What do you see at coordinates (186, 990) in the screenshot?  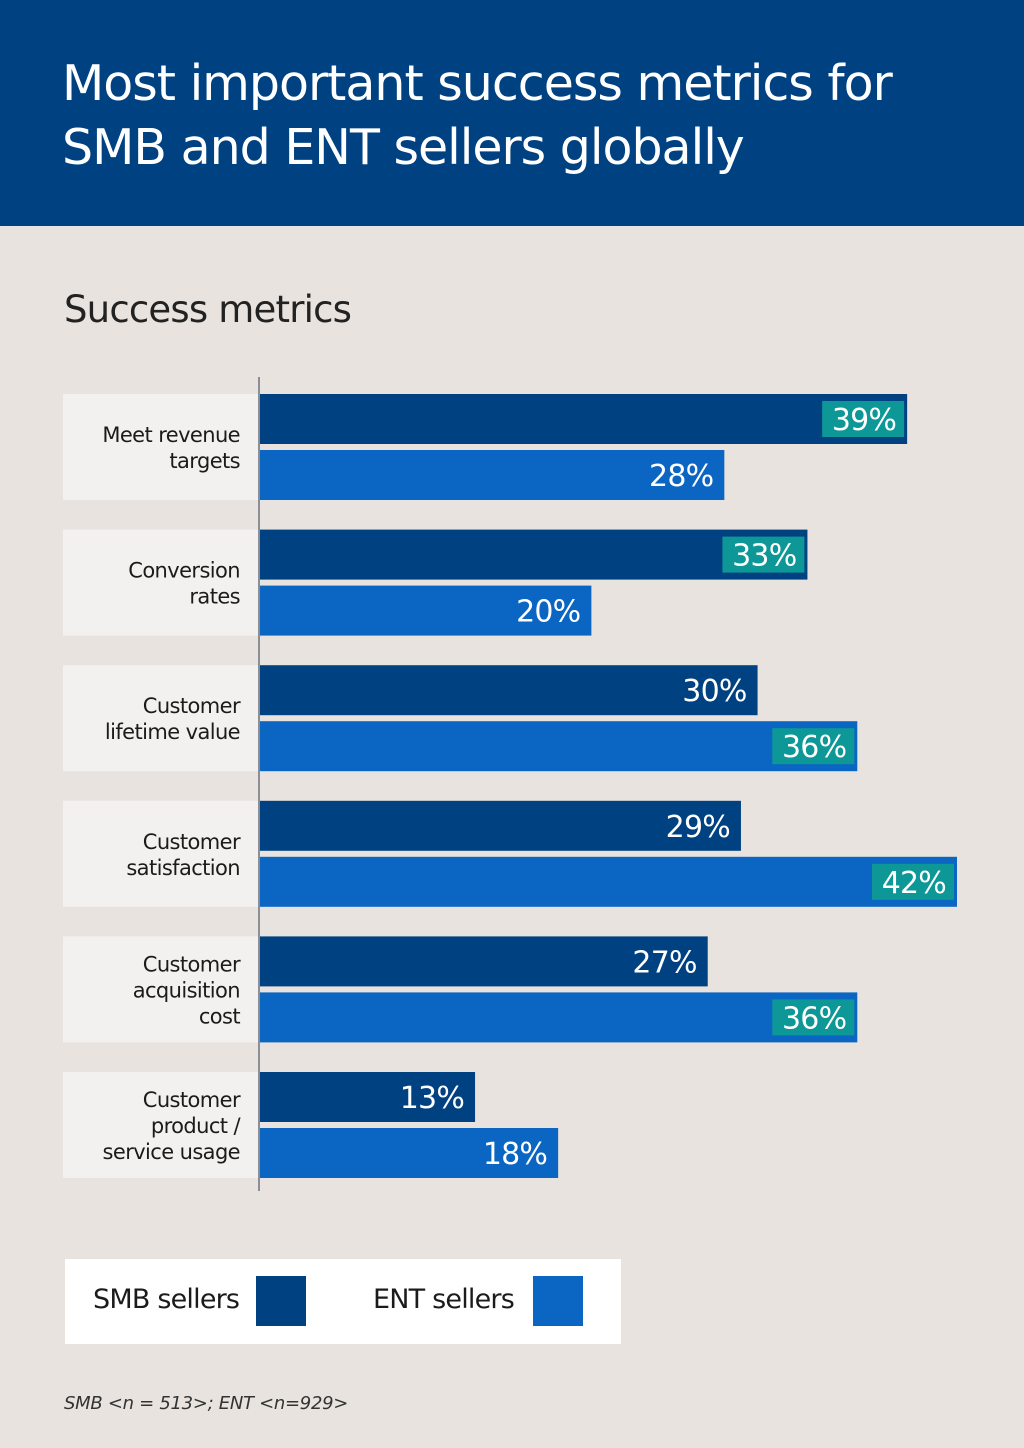 I see `category-label: acquisition` at bounding box center [186, 990].